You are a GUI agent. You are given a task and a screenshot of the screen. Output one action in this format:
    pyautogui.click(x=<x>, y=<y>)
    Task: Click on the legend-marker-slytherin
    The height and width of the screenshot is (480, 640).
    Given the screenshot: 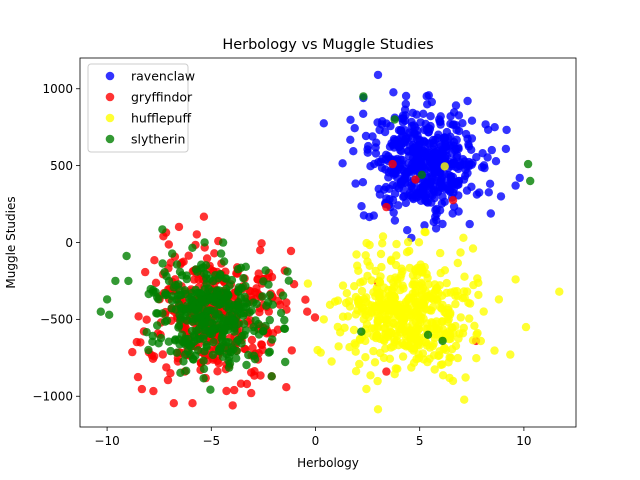 What is the action you would take?
    pyautogui.click(x=110, y=139)
    